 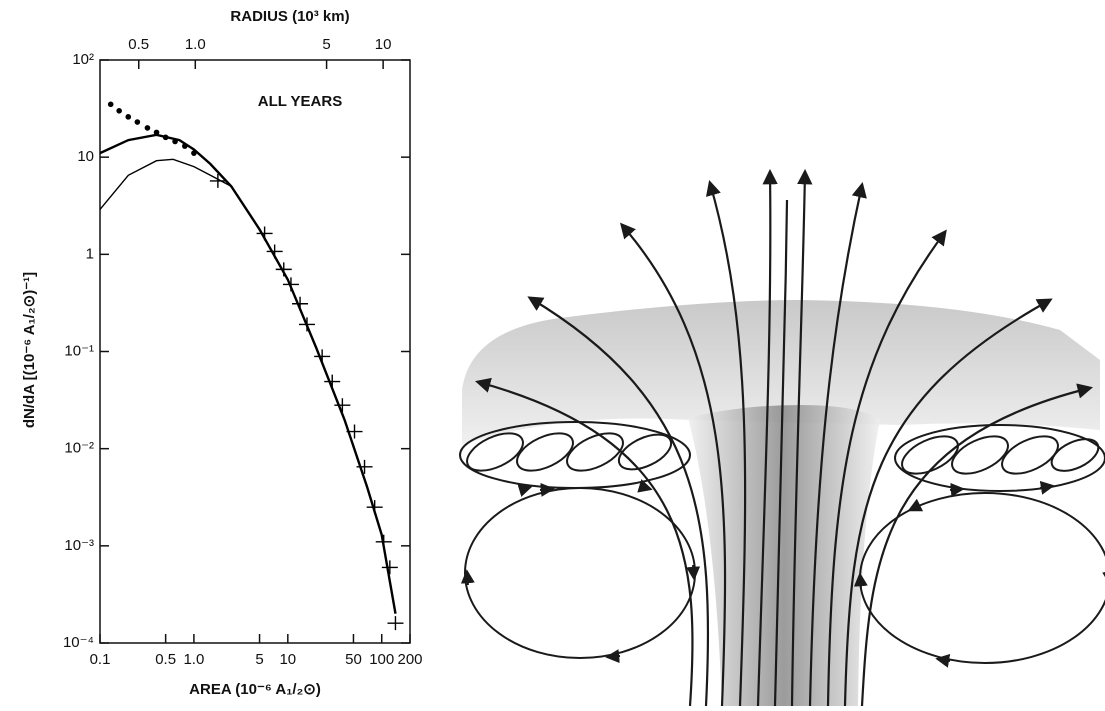 I want to click on x-tick-label: 100, so click(x=381, y=659).